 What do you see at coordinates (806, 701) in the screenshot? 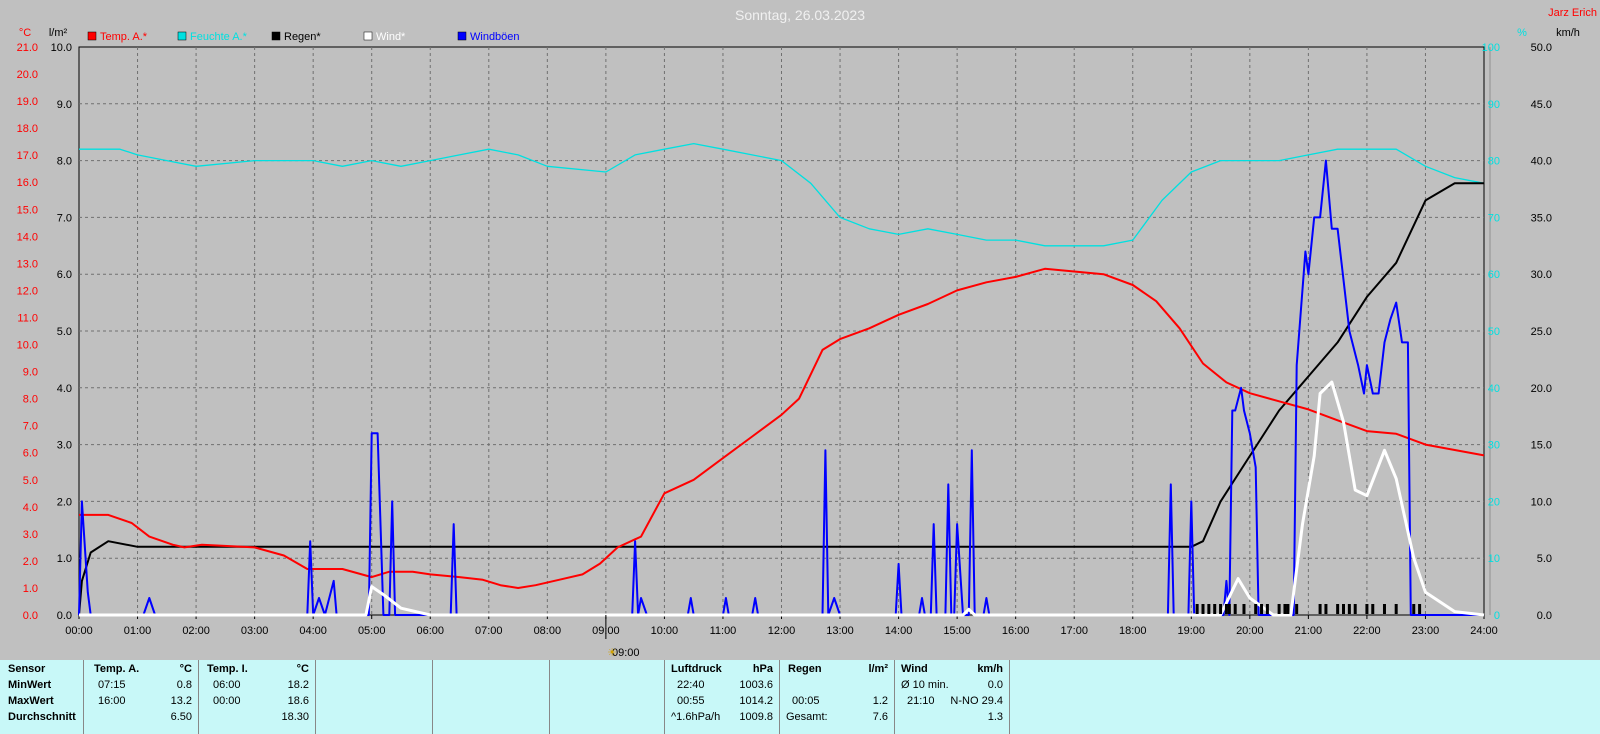
I see `regen-max-time: 00:05` at bounding box center [806, 701].